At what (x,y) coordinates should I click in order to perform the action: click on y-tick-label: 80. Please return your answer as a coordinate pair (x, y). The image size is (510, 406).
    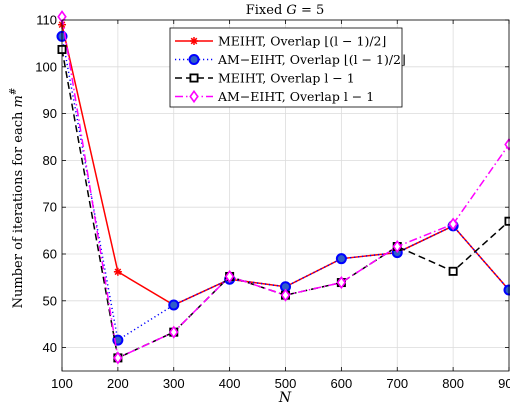
    Looking at the image, I should click on (50, 160).